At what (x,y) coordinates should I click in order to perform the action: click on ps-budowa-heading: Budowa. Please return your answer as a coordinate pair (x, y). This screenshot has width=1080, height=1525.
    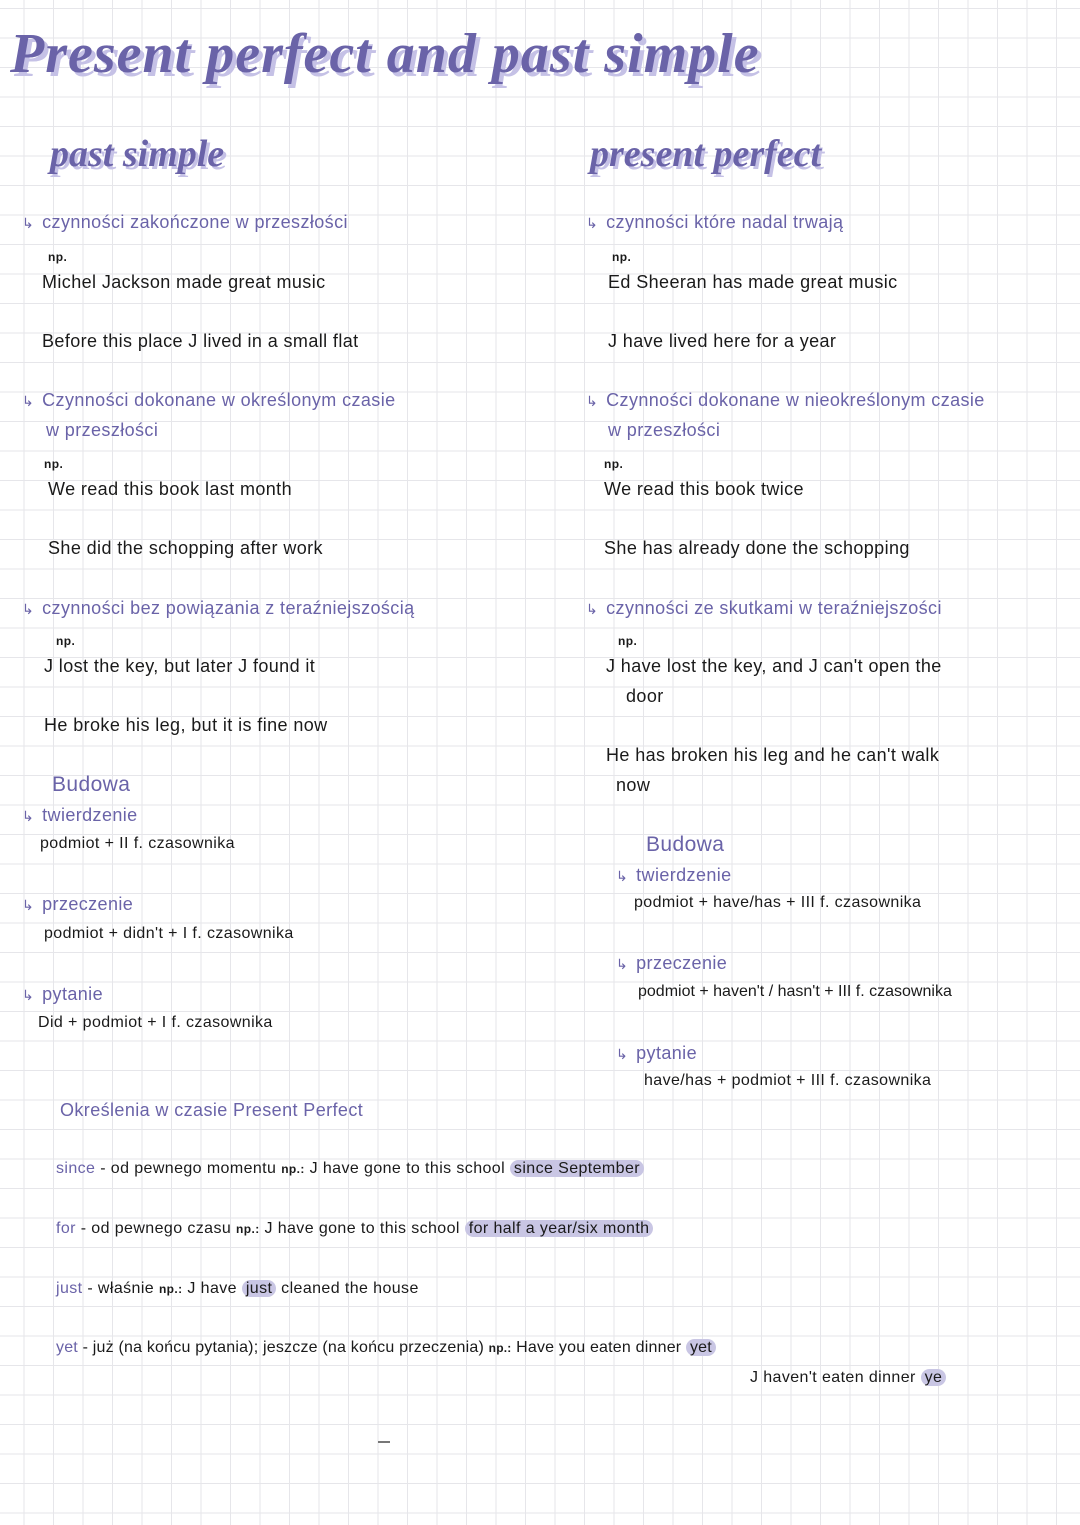
    Looking at the image, I should click on (91, 784).